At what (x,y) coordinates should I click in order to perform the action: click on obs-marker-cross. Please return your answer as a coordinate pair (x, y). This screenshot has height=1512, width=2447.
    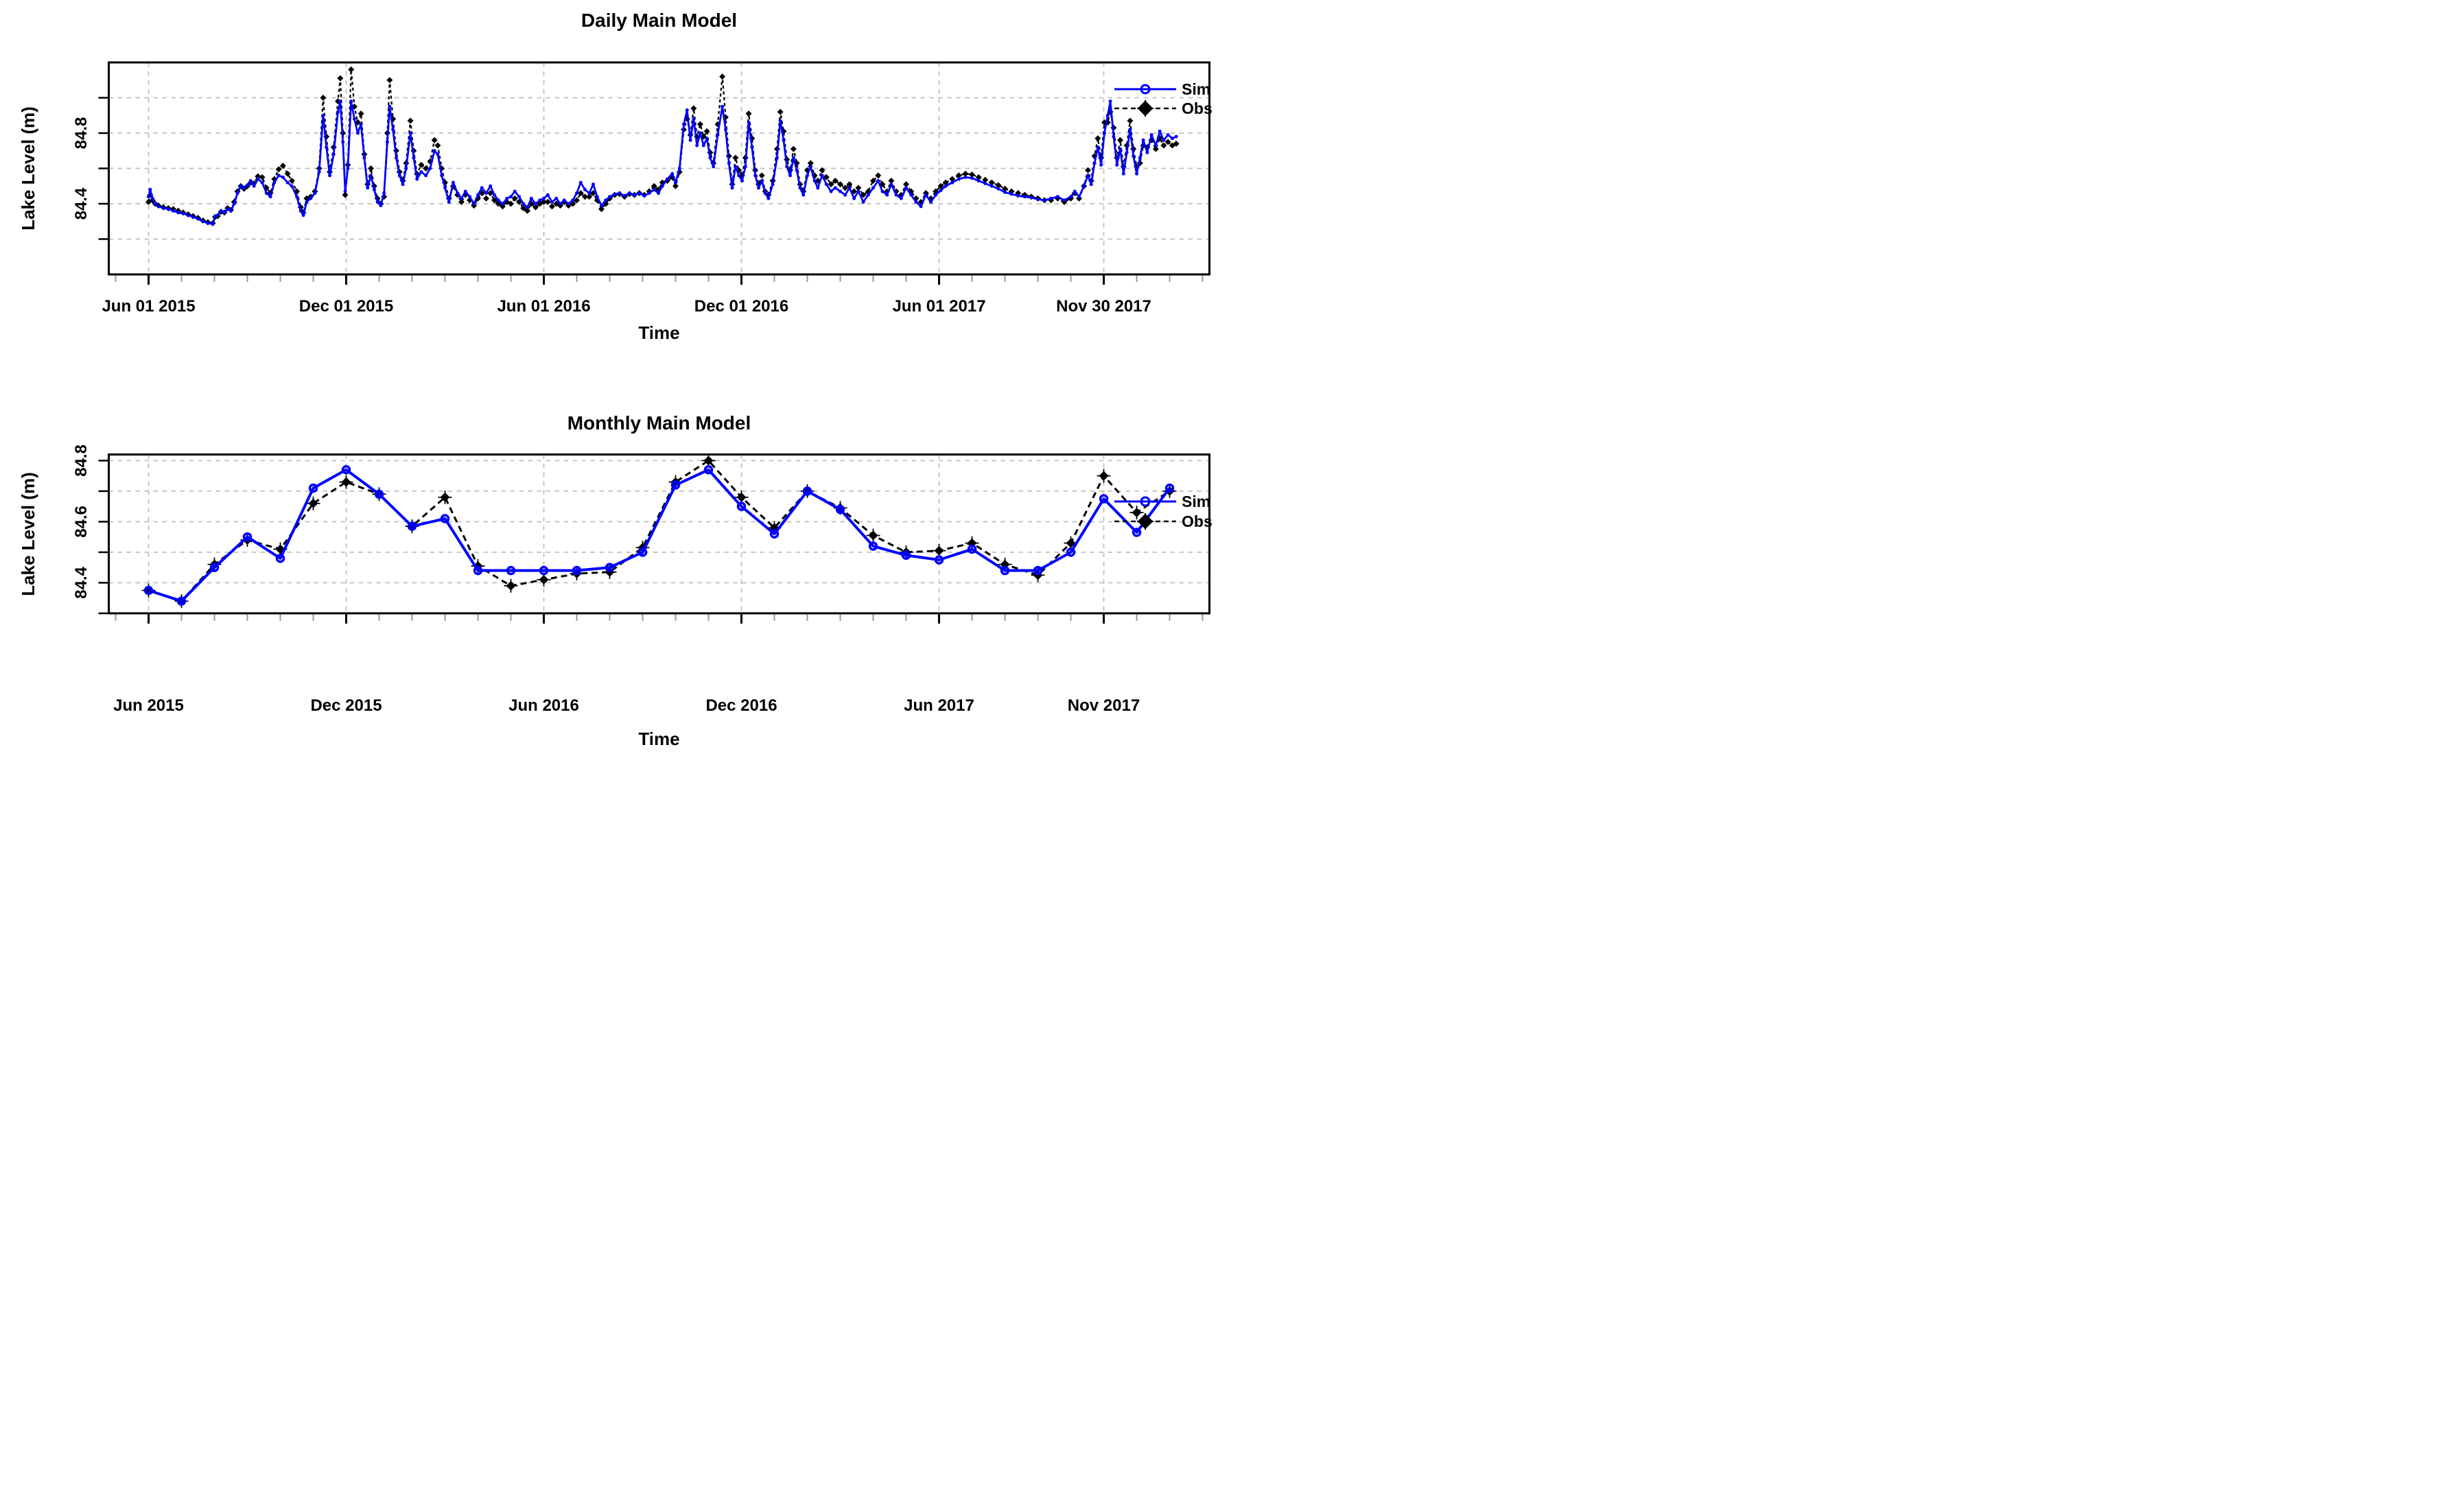
    Looking at the image, I should click on (511, 585).